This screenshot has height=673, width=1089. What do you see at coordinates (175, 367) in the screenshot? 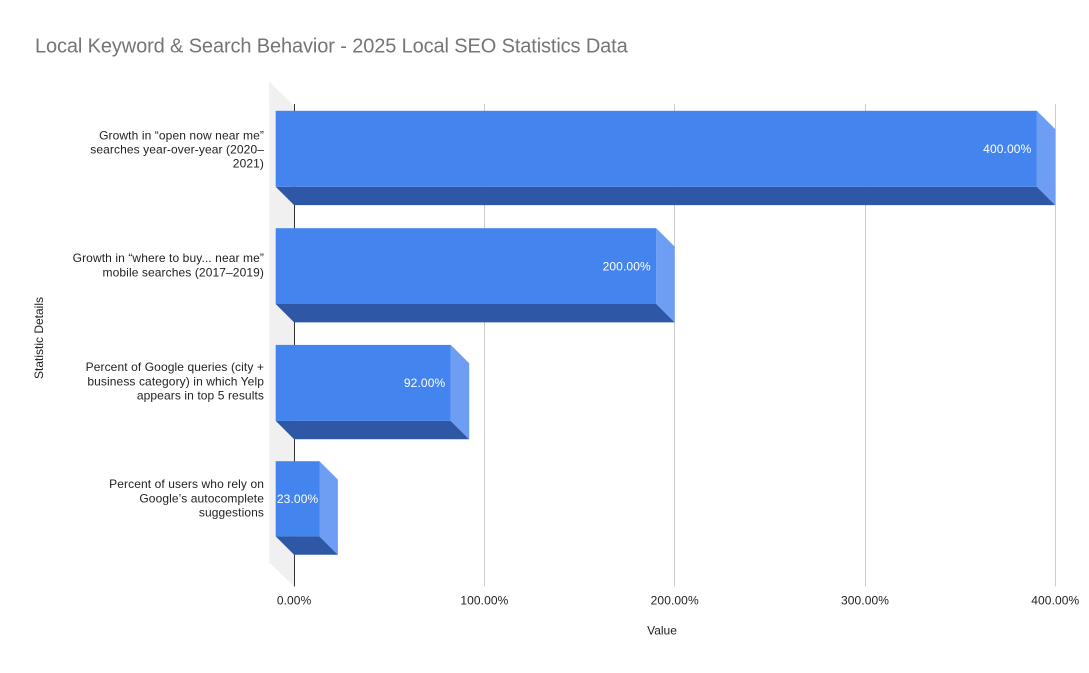
I see `svg-text:Percent of Google queries (cit: Percent of Google queries (city +` at bounding box center [175, 367].